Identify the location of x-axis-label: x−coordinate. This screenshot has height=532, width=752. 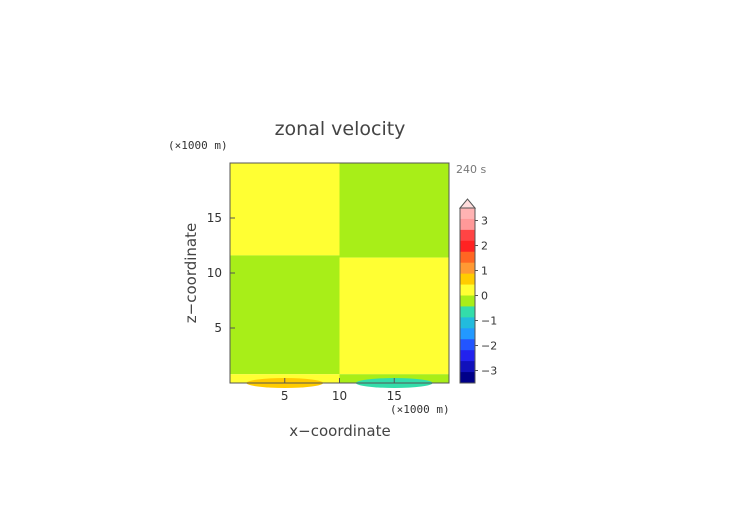
(339, 431).